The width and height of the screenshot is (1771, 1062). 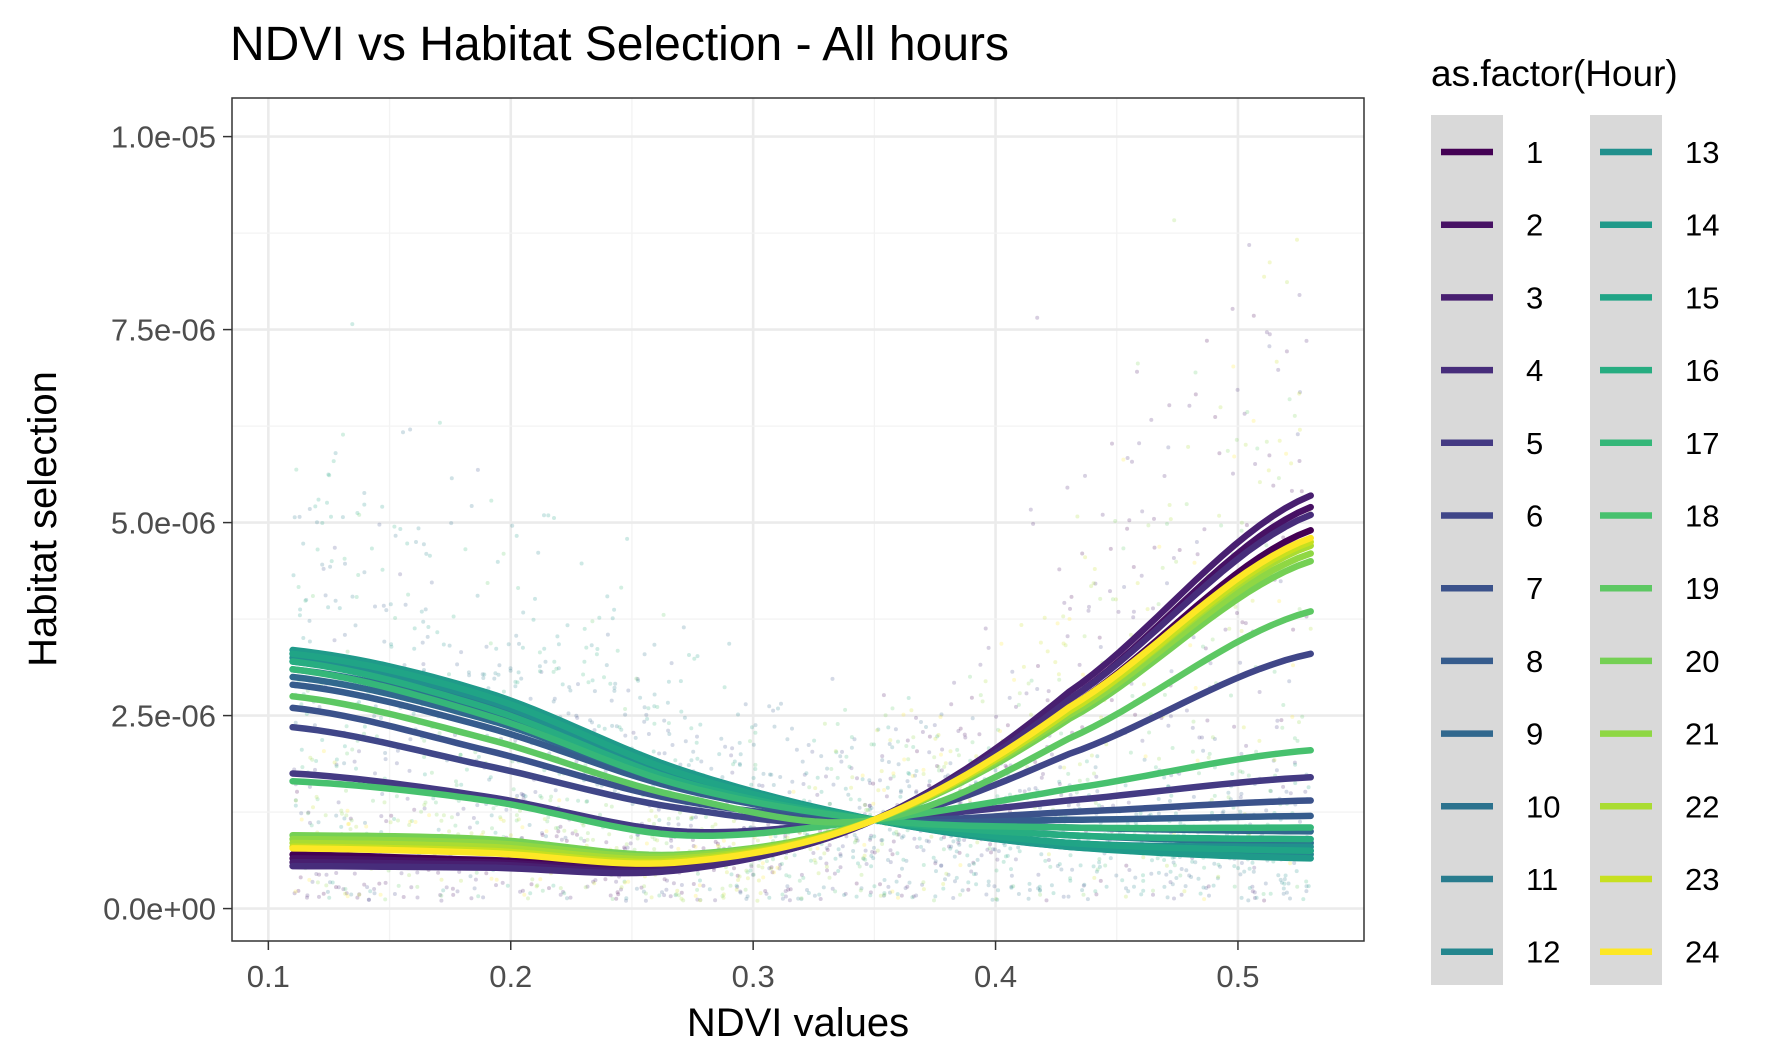 What do you see at coordinates (995, 976) in the screenshot?
I see `x-tick-label: 0.4` at bounding box center [995, 976].